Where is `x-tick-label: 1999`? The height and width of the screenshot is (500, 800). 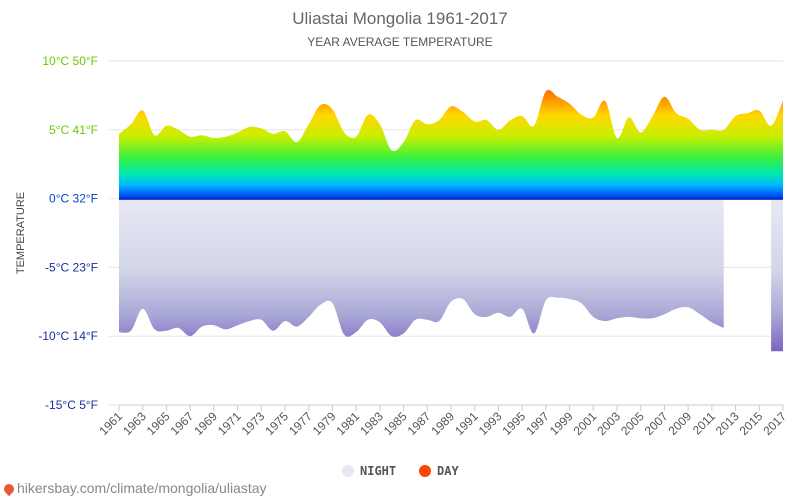
x-tick-label: 1999 is located at coordinates (561, 423).